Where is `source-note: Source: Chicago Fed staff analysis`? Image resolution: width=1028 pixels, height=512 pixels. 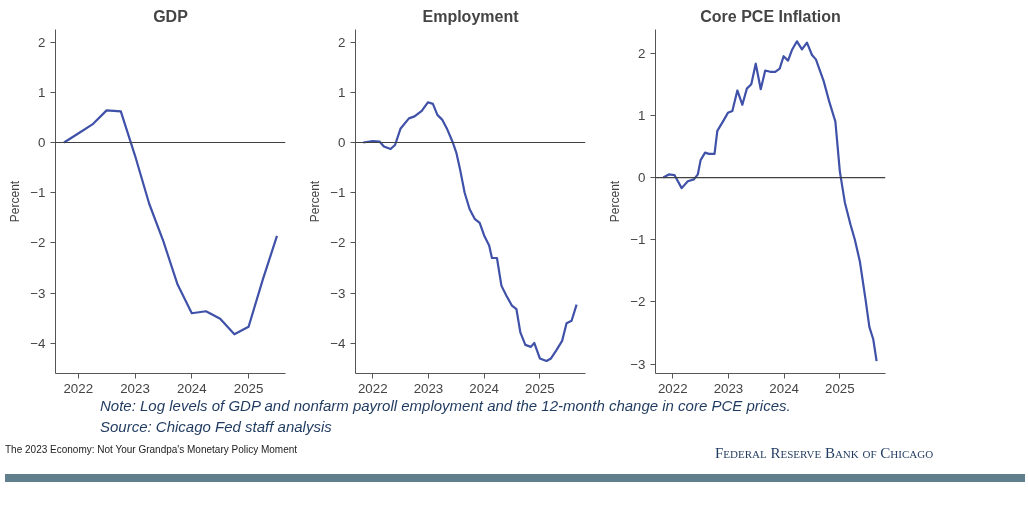
source-note: Source: Chicago Fed staff analysis is located at coordinates (216, 427).